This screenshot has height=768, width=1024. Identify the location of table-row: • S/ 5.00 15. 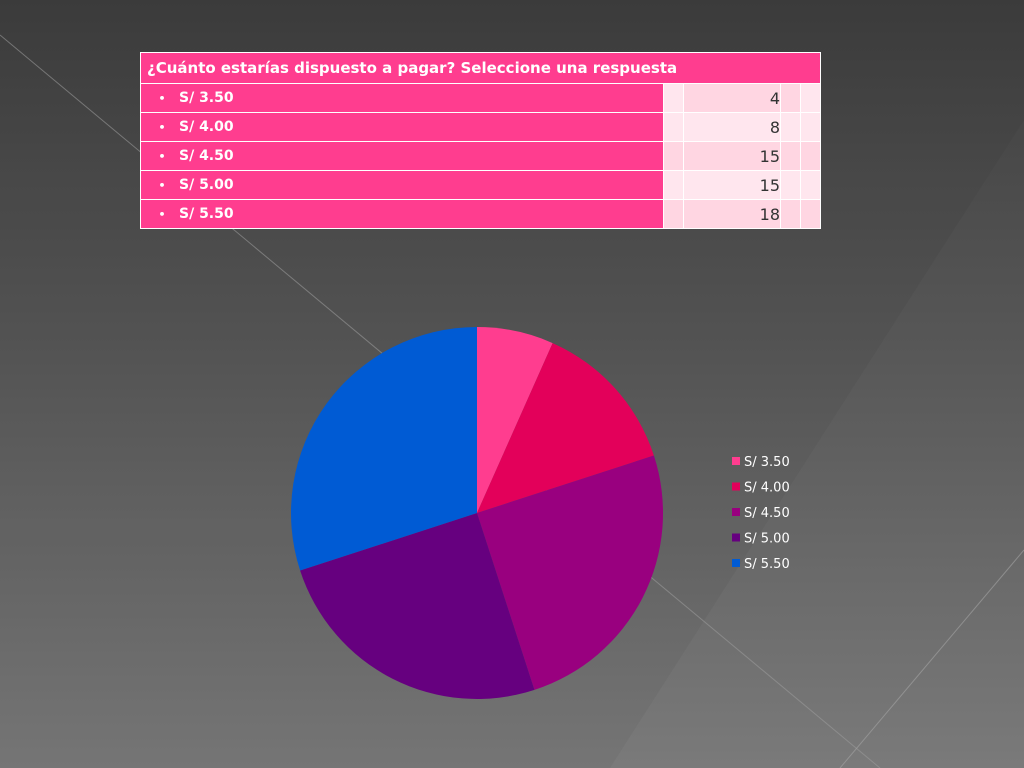
(480, 185).